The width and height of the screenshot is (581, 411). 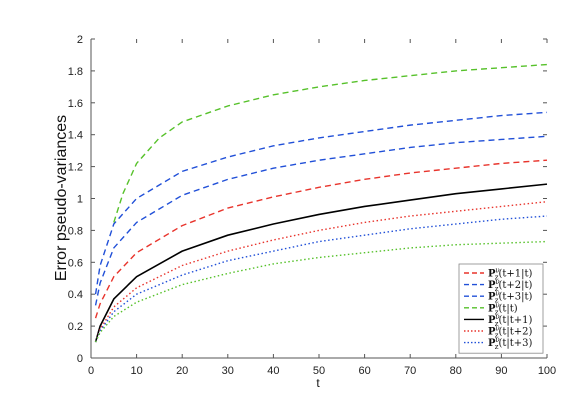 I want to click on x-tick-label: 60, so click(x=364, y=371).